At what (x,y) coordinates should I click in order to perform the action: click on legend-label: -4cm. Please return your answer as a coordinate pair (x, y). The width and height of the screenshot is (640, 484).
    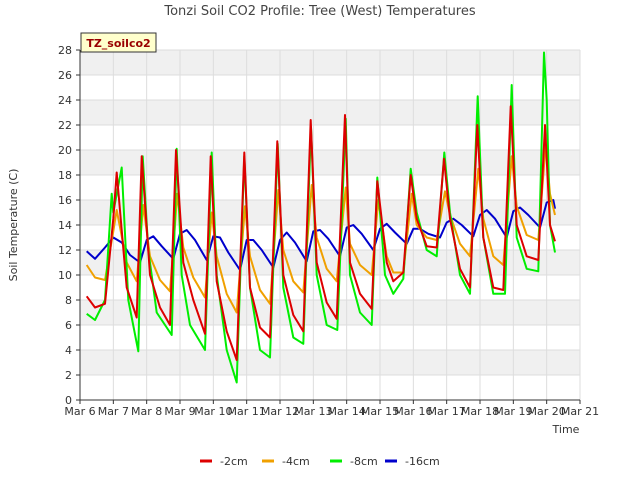
    Looking at the image, I should click on (296, 461).